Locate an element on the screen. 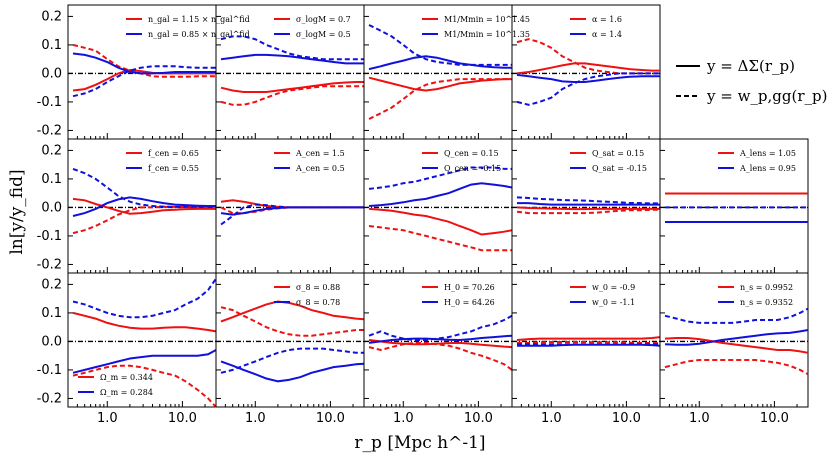 Image resolution: width=830 pixels, height=461 pixels. panel-Qsat: Q_sat = 0.15 Q_sat = -0.15 is located at coordinates (586, 206).